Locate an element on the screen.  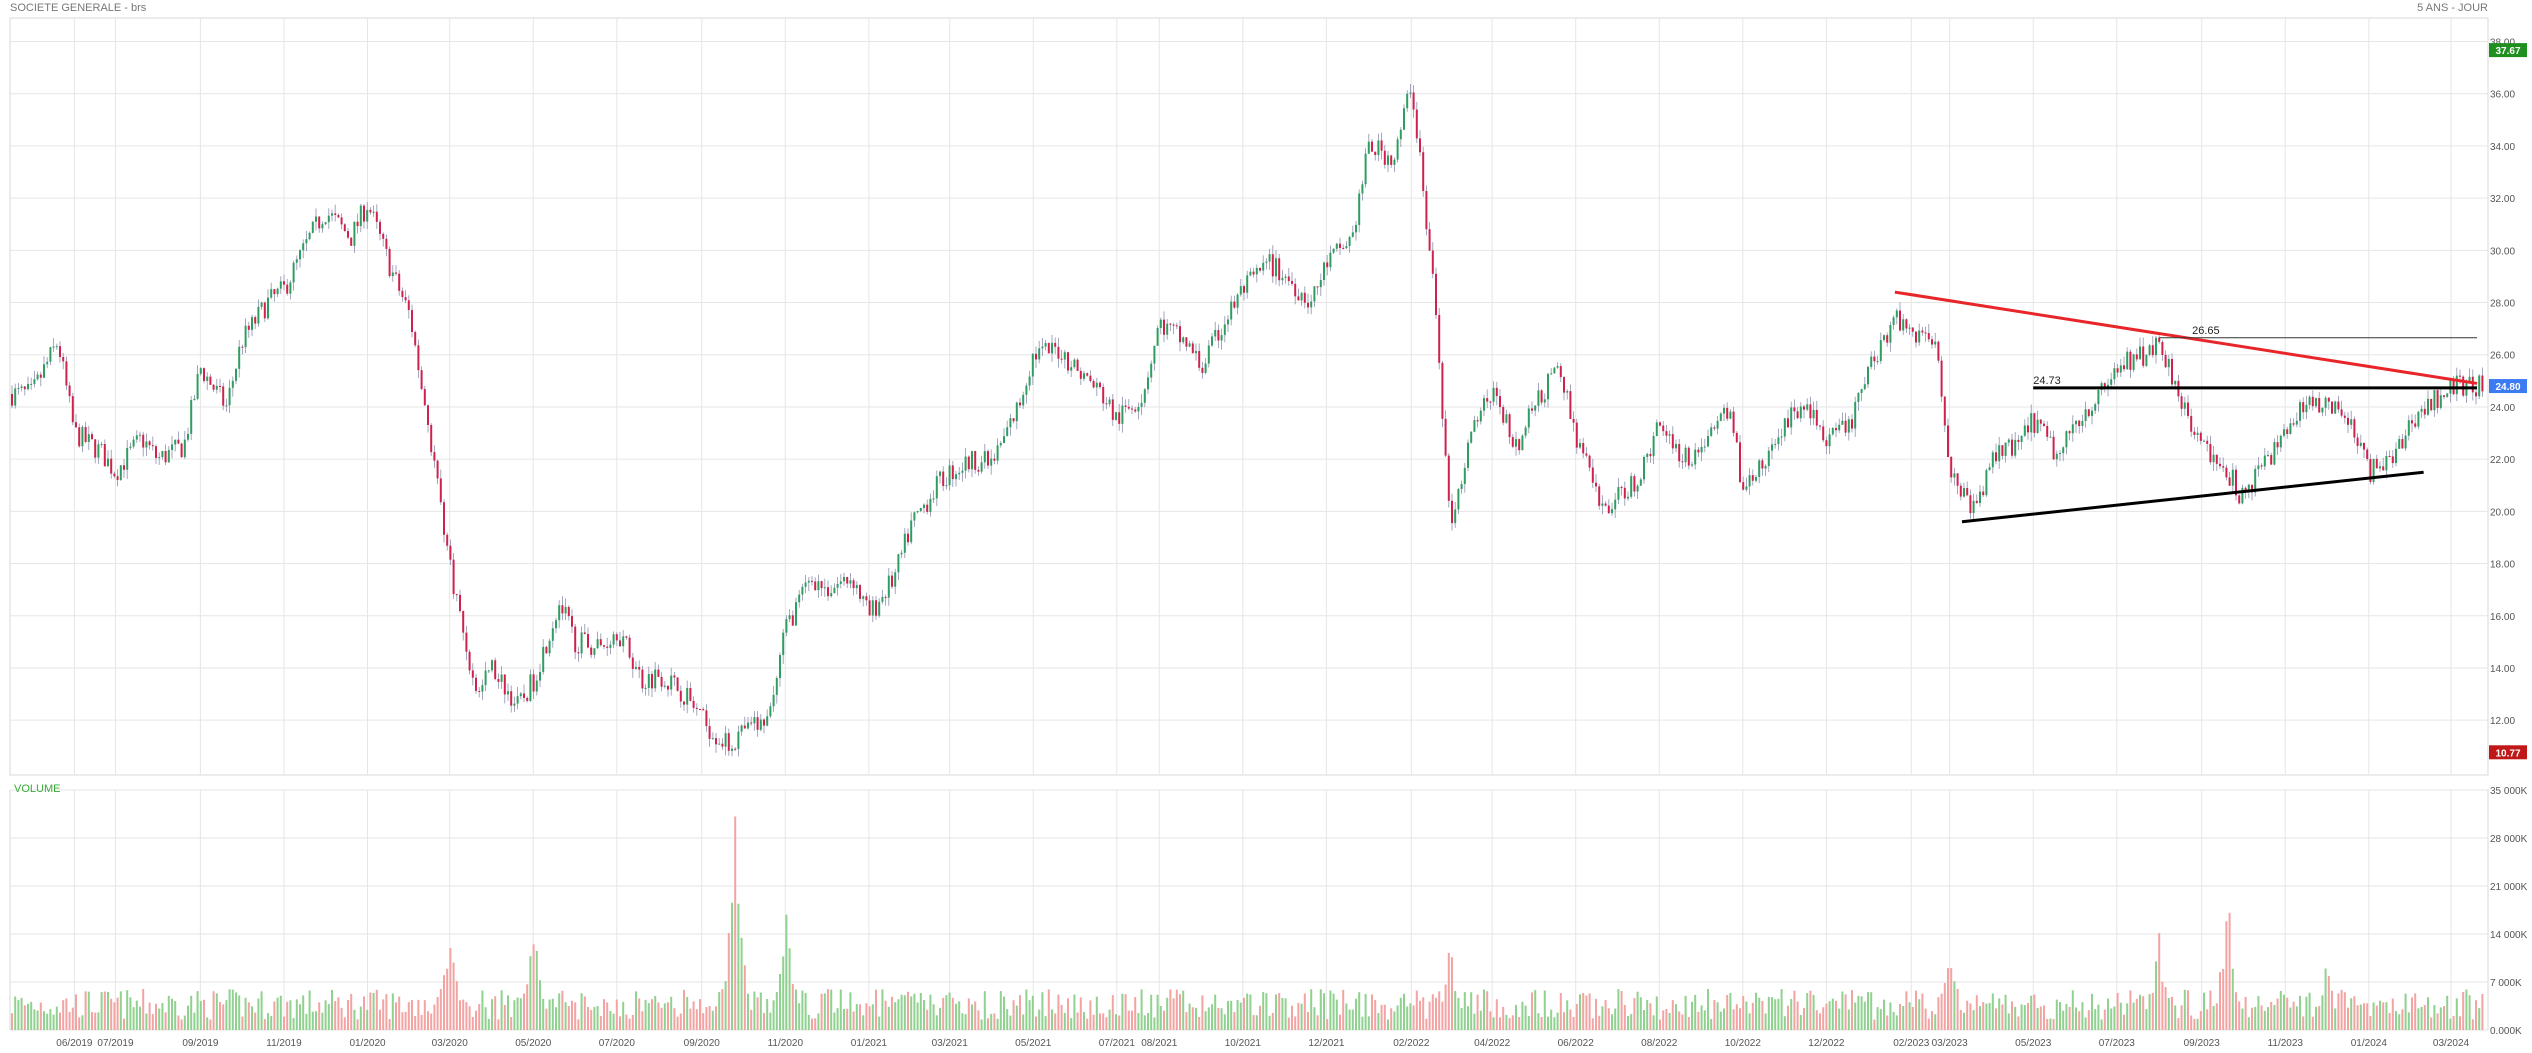
price-tick-label: 18.00 is located at coordinates (2502, 565).